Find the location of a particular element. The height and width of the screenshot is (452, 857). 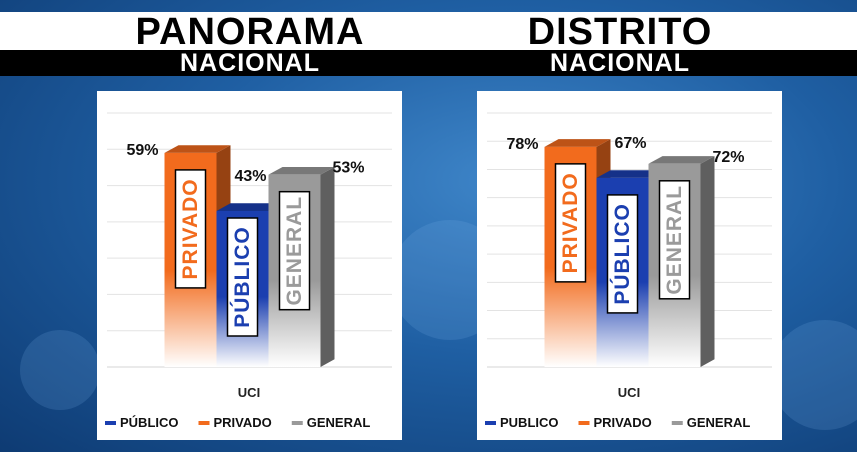

left-subtitle: NACIONAL is located at coordinates (250, 63).